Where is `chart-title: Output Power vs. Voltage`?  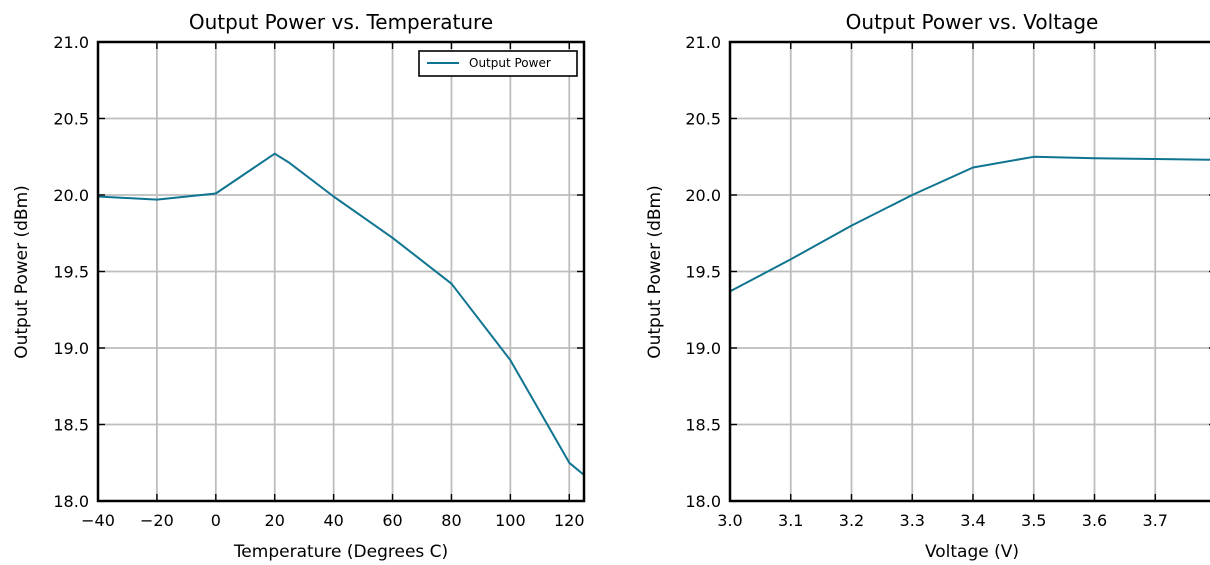 chart-title: Output Power vs. Voltage is located at coordinates (972, 22).